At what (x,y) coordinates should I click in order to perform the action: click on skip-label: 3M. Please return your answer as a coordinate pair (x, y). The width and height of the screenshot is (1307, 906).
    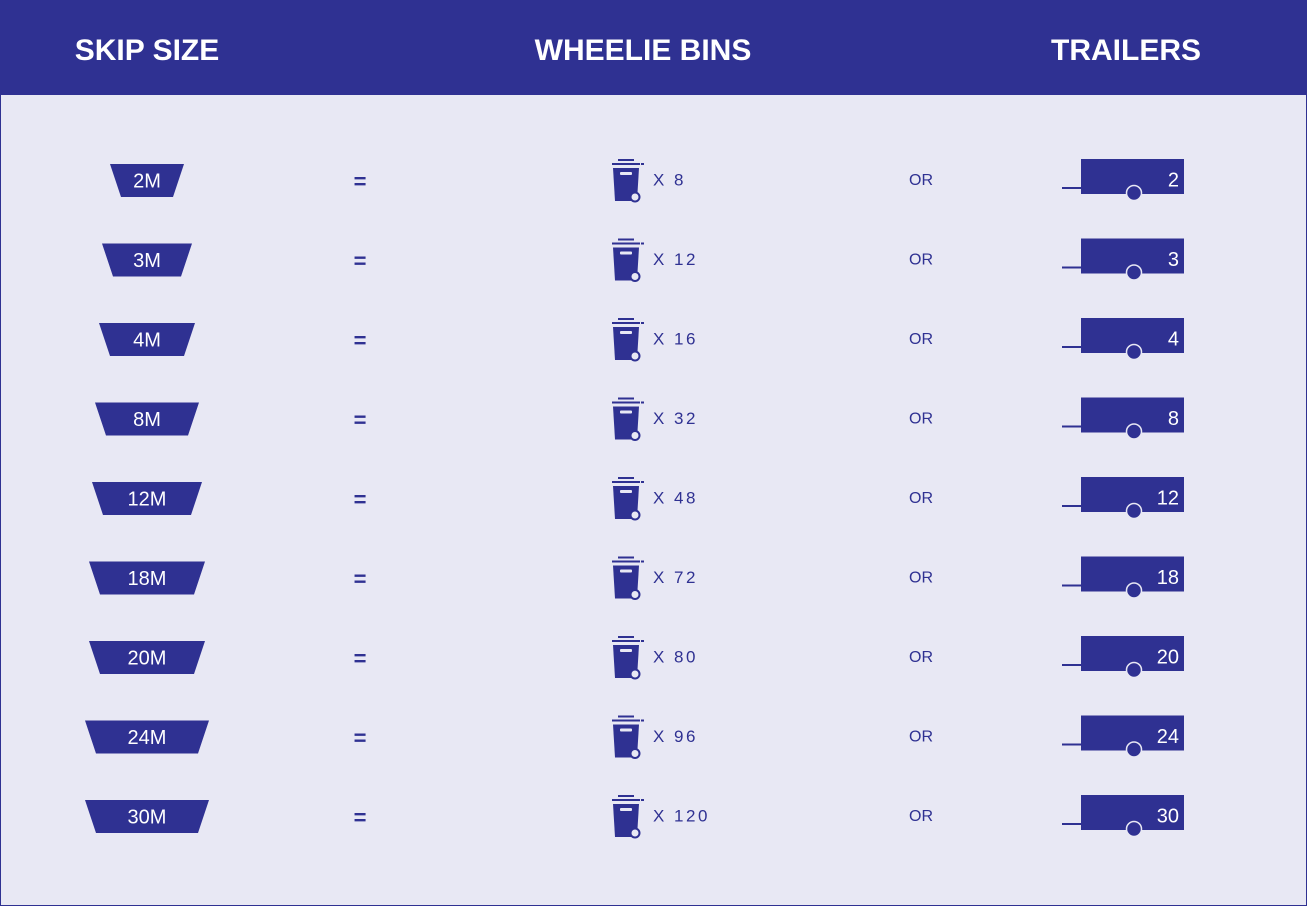
    Looking at the image, I should click on (147, 261).